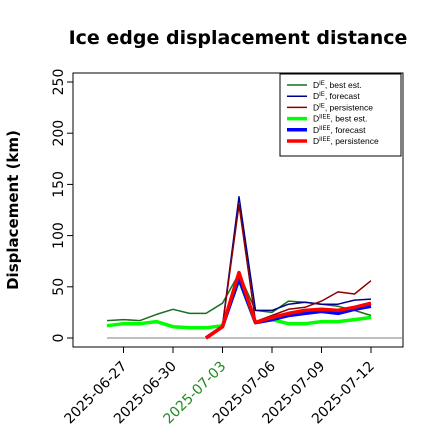  Describe the element at coordinates (346, 141) in the screenshot. I see `legend-entry: DIIEE, persistence` at that location.